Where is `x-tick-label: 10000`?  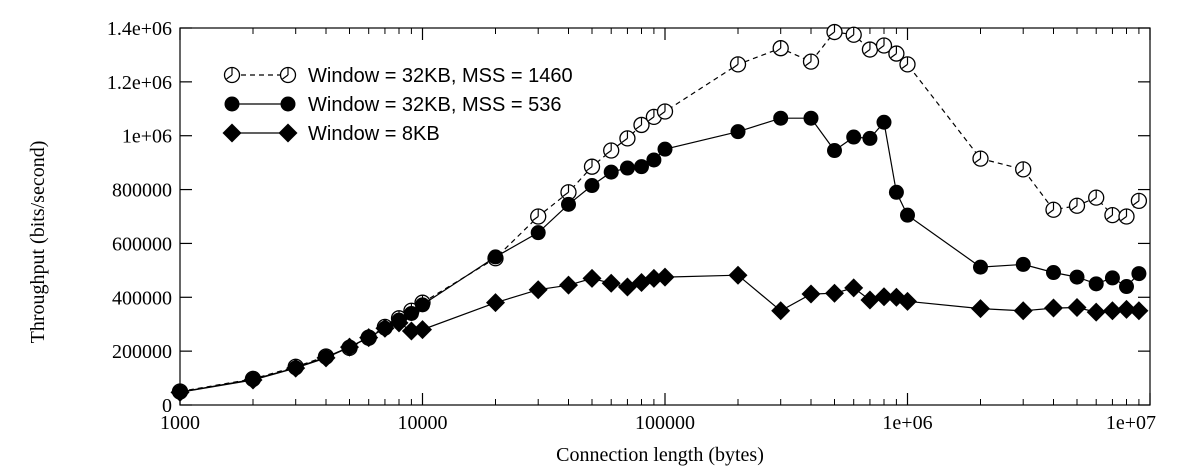 x-tick-label: 10000 is located at coordinates (423, 423).